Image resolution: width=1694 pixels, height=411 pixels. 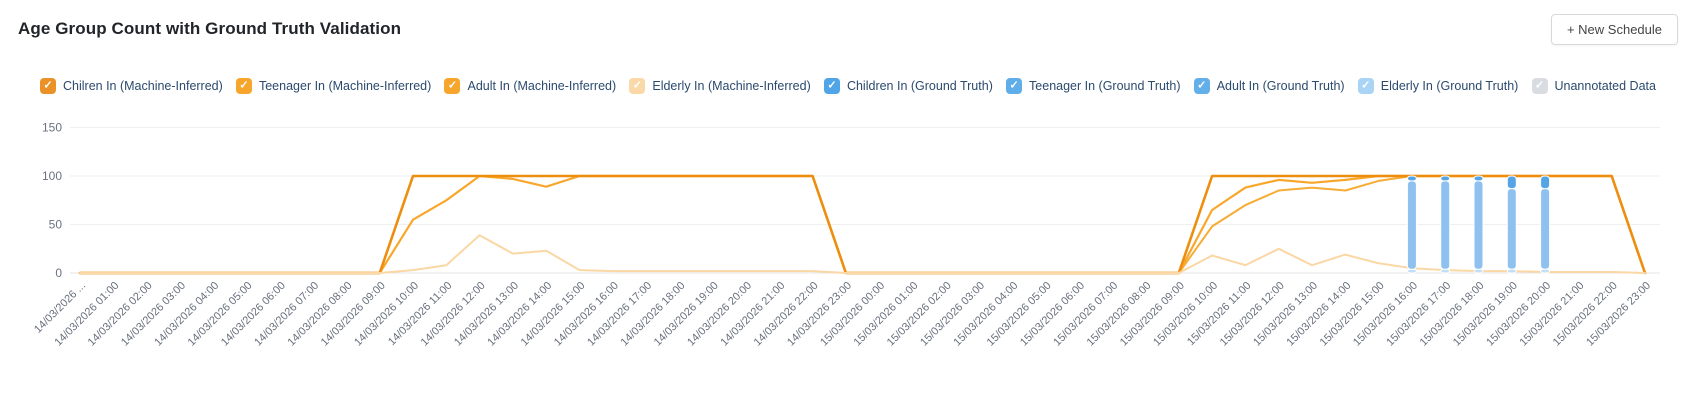 I want to click on legend-item-label: Elderly In (Machine-Inferred), so click(x=731, y=86).